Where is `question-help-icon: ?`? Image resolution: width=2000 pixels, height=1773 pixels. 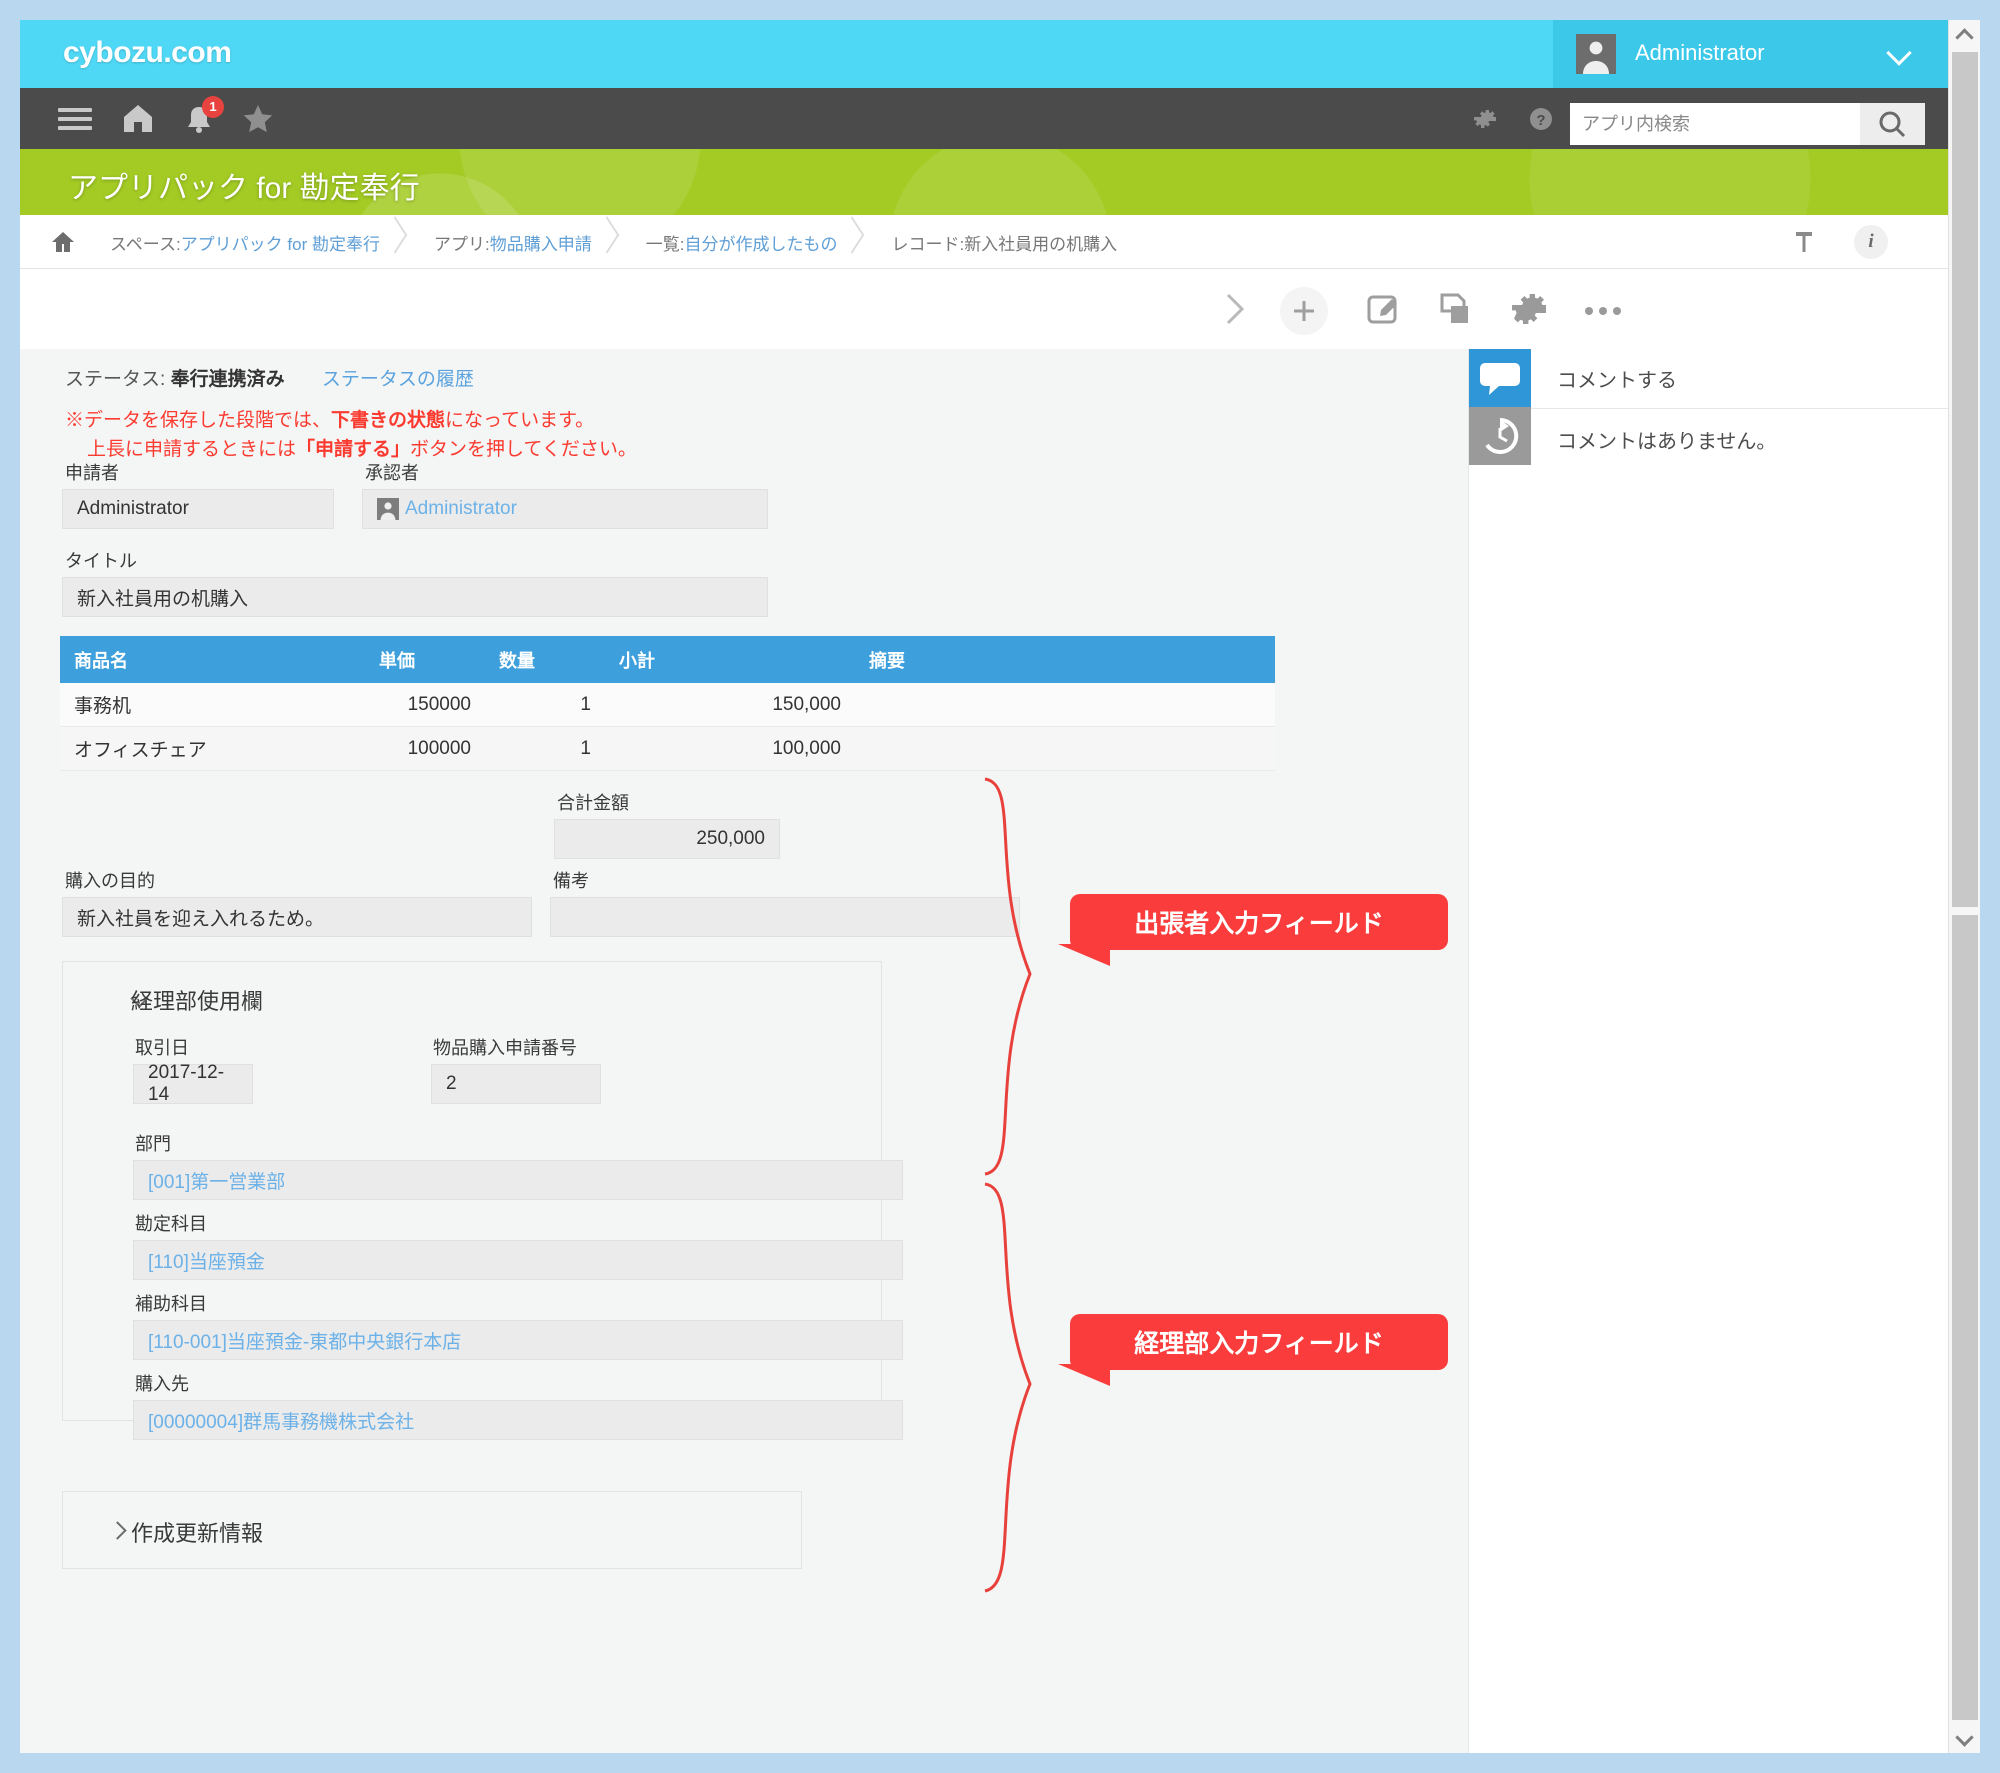 question-help-icon: ? is located at coordinates (1541, 119).